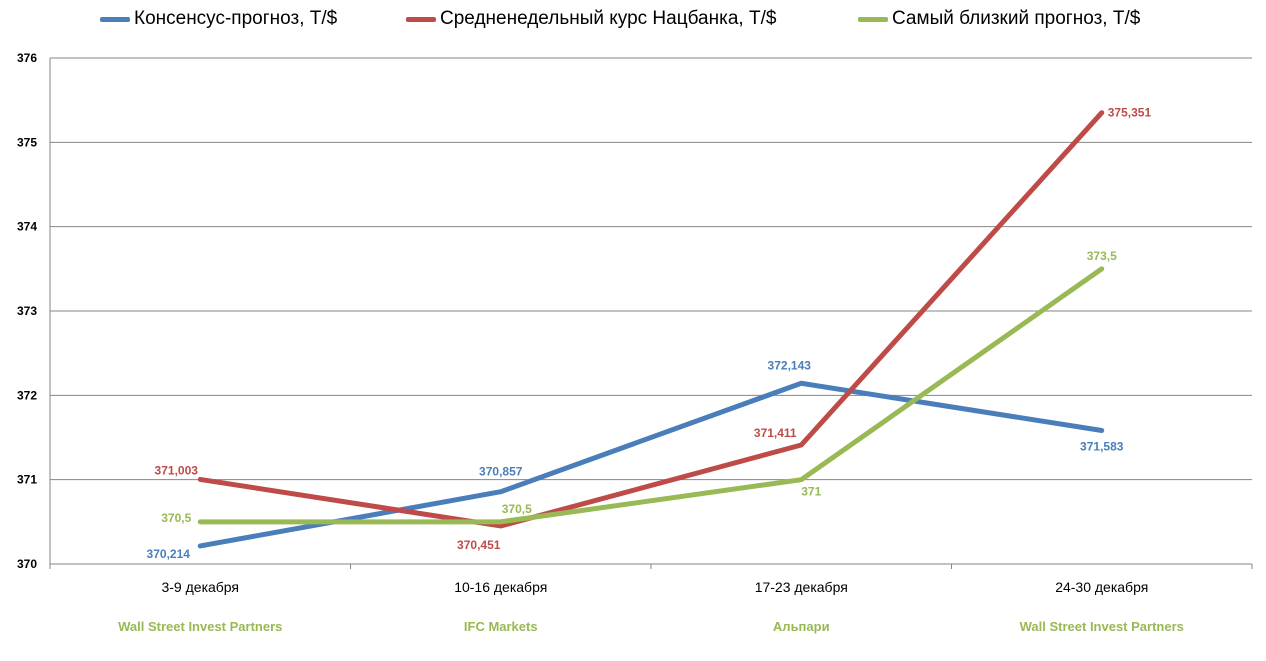  I want to click on y-tick-label: 372, so click(27, 395).